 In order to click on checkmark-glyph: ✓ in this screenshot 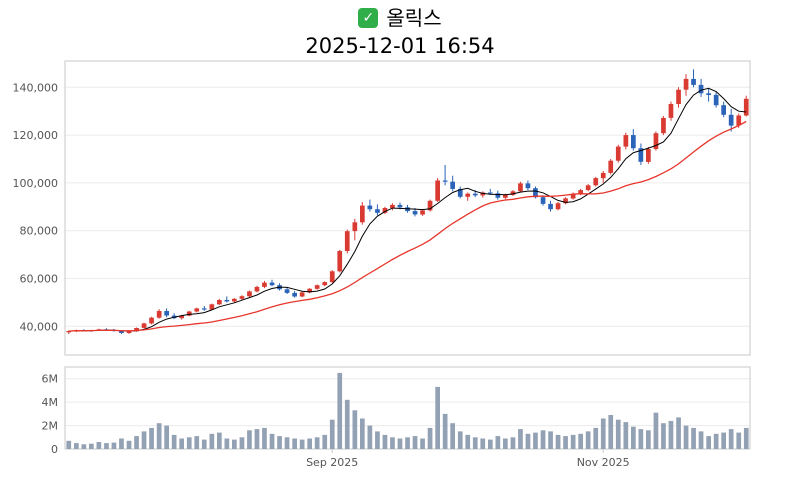, I will do `click(368, 18)`.